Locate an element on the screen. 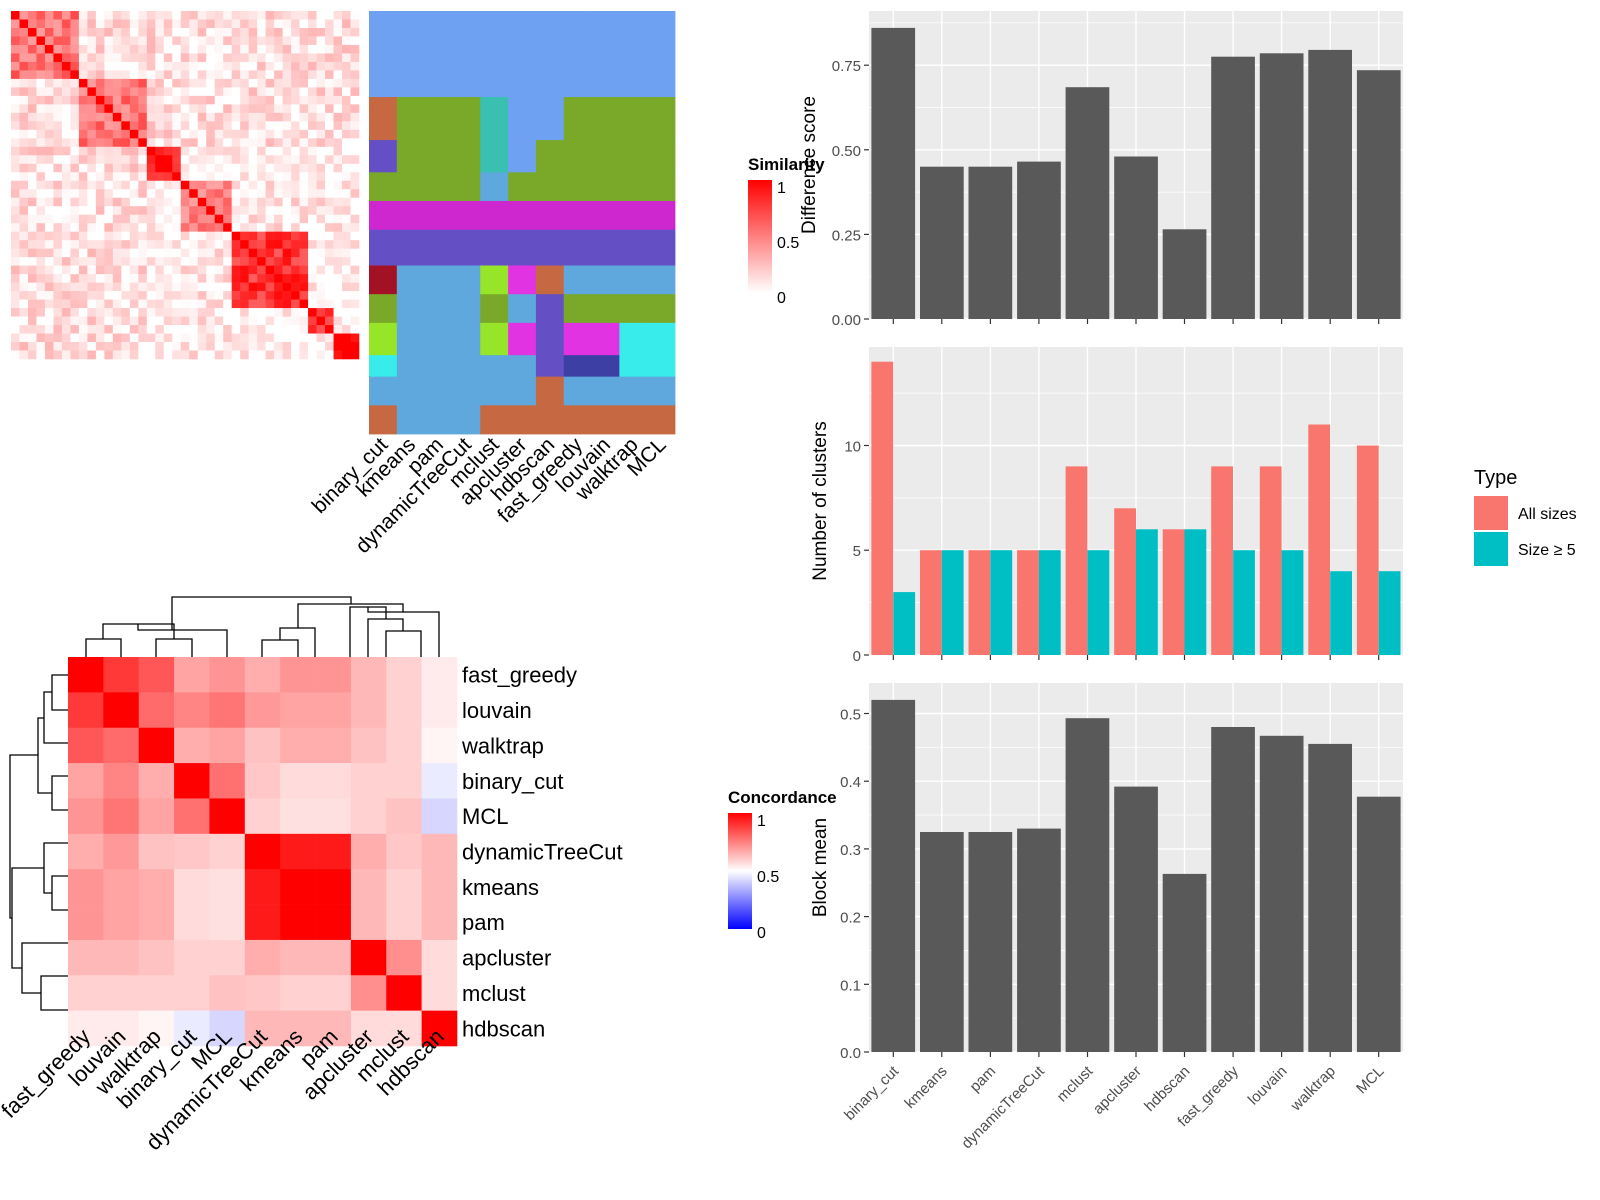 This screenshot has width=1600, height=1200. type-legend-label-all-sizes: All sizes is located at coordinates (1547, 514).